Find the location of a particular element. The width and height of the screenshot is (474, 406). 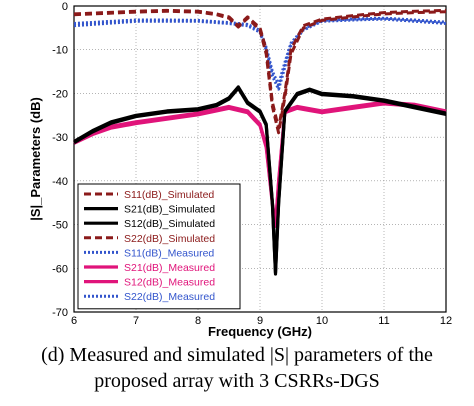

y-tick-label: -60 is located at coordinates (60, 269).